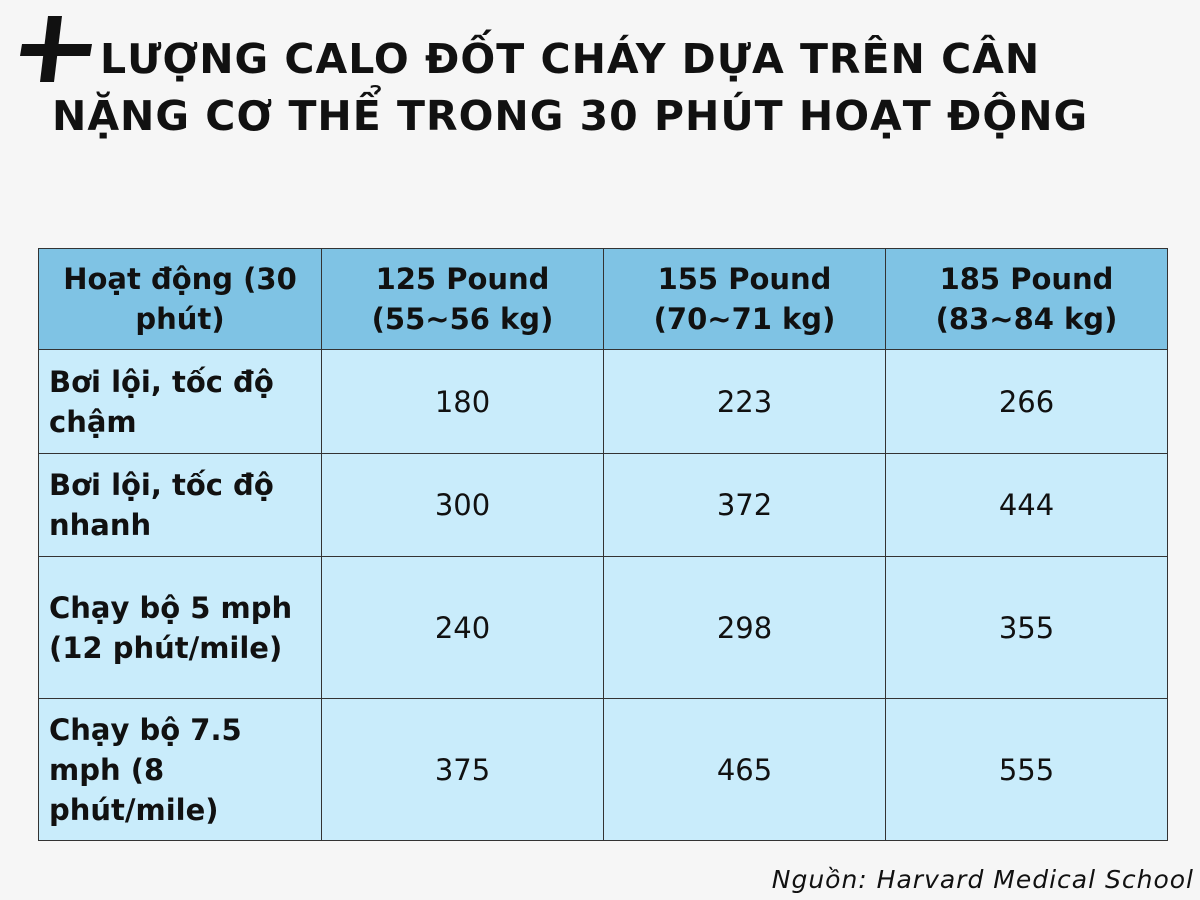 Image resolution: width=1200 pixels, height=900 pixels. I want to click on activity-cell: Chạy bộ 5 mph (12 phút/mile), so click(180, 627).